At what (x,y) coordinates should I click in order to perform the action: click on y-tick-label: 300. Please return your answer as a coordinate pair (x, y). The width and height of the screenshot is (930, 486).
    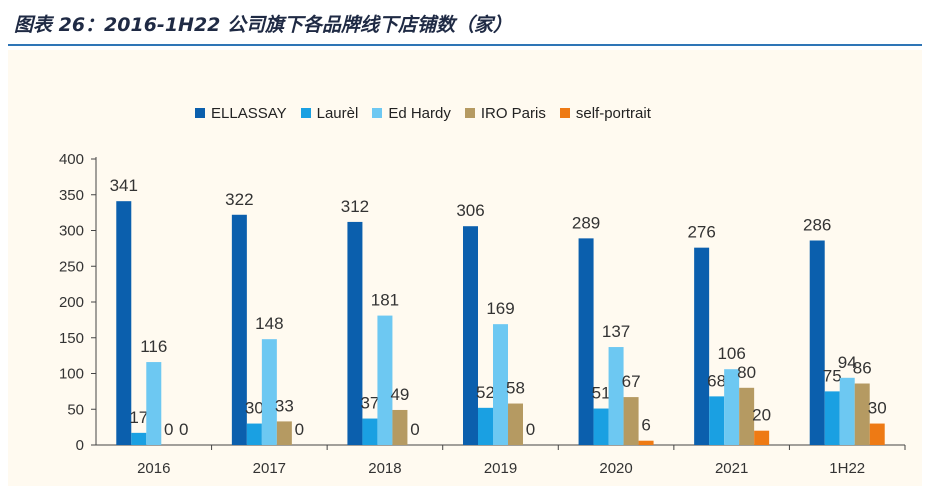
    Looking at the image, I should click on (71, 231).